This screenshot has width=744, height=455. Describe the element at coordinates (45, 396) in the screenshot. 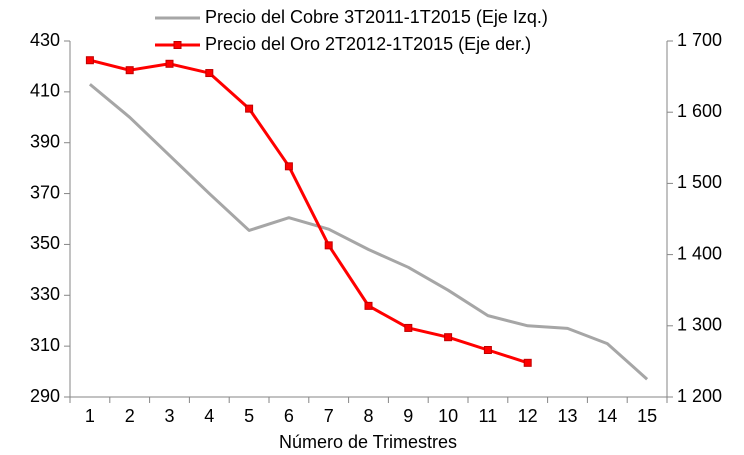

I see `y-tick-label: 290` at that location.